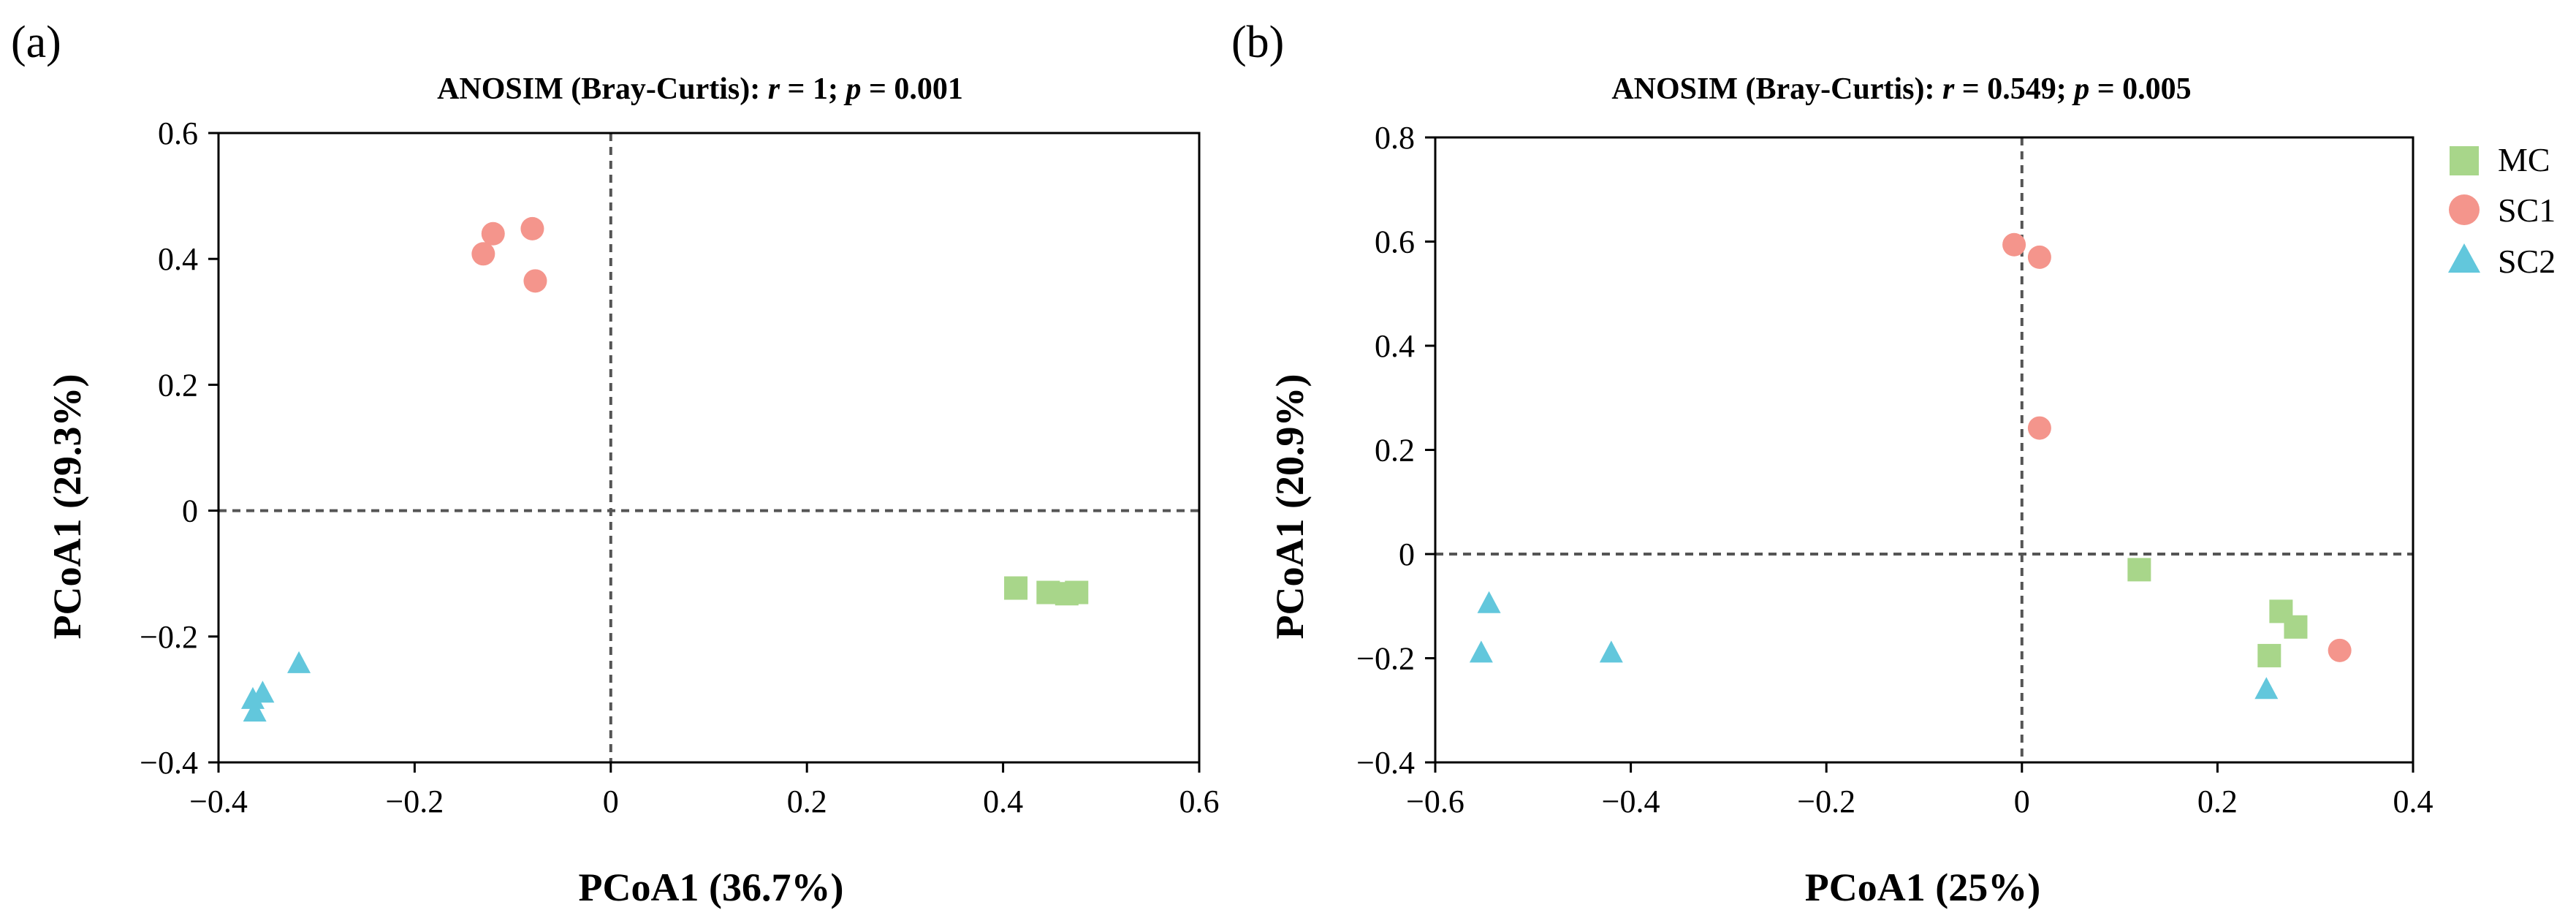 The height and width of the screenshot is (921, 2576). Describe the element at coordinates (2464, 209) in the screenshot. I see `legend-marker-sc1` at that location.